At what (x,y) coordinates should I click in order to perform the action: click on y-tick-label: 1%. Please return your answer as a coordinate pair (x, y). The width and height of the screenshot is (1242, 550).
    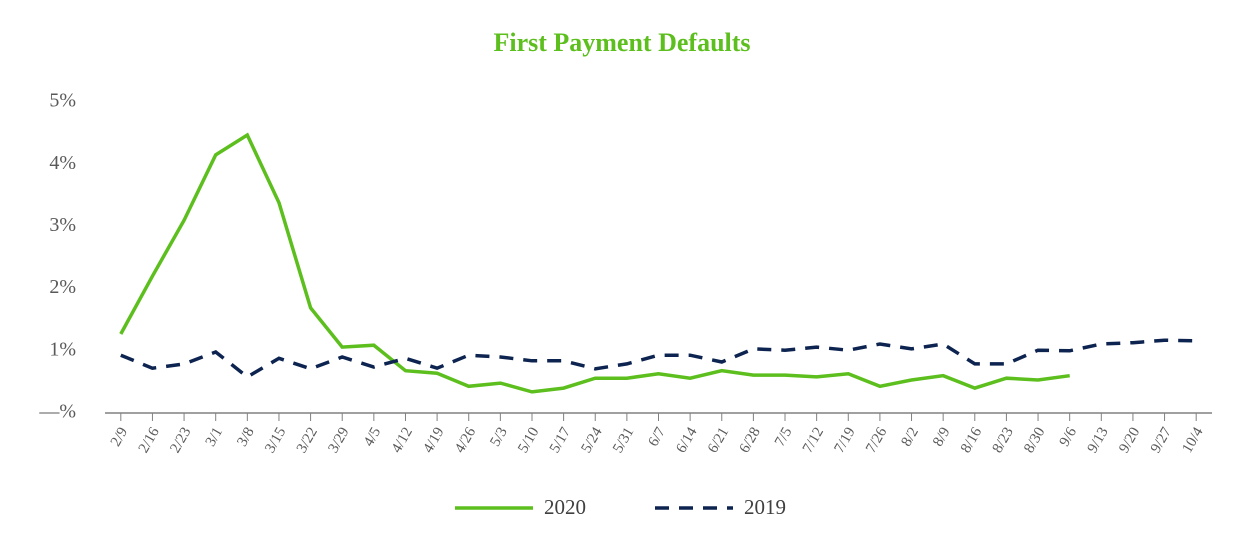
    Looking at the image, I should click on (62, 349).